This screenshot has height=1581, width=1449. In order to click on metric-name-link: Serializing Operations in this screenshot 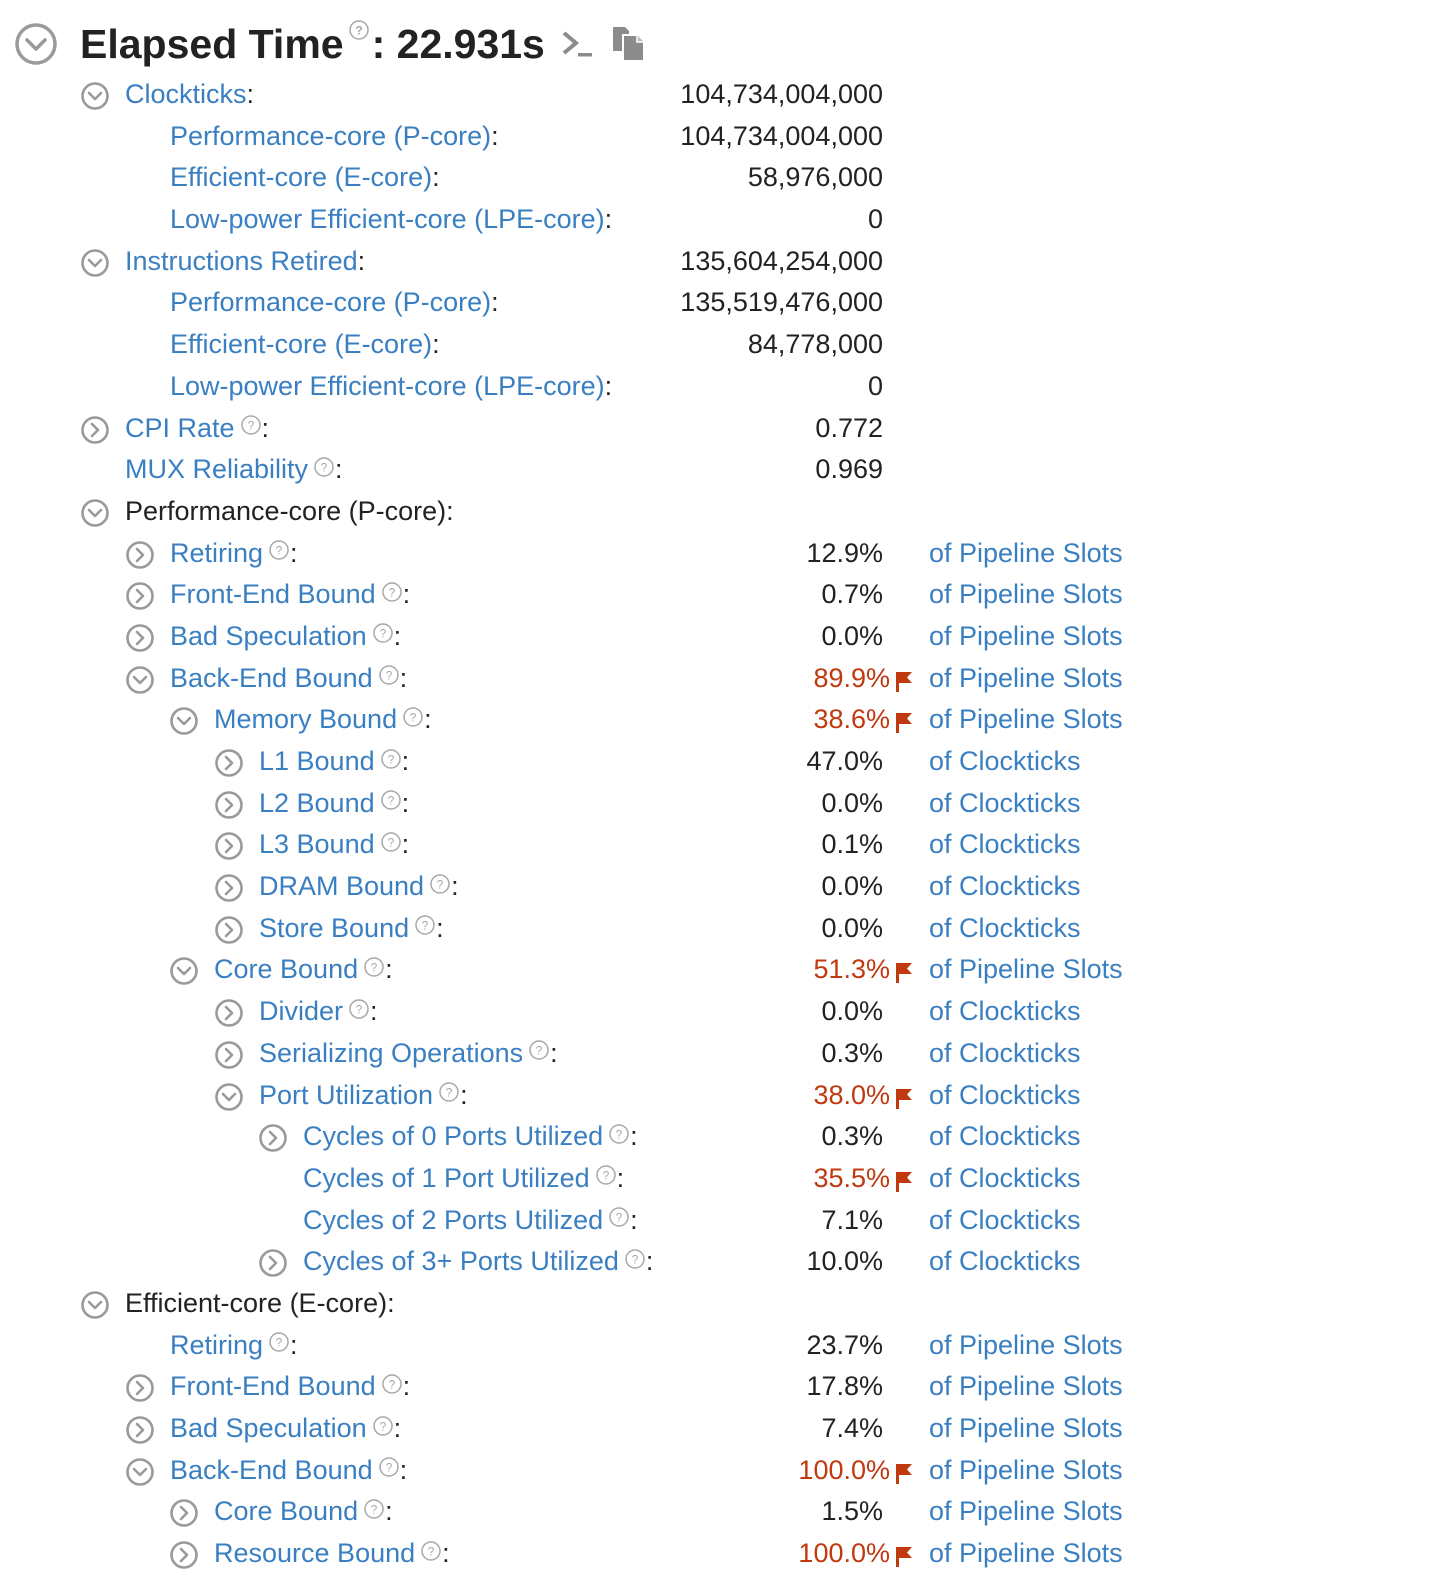, I will do `click(391, 1052)`.